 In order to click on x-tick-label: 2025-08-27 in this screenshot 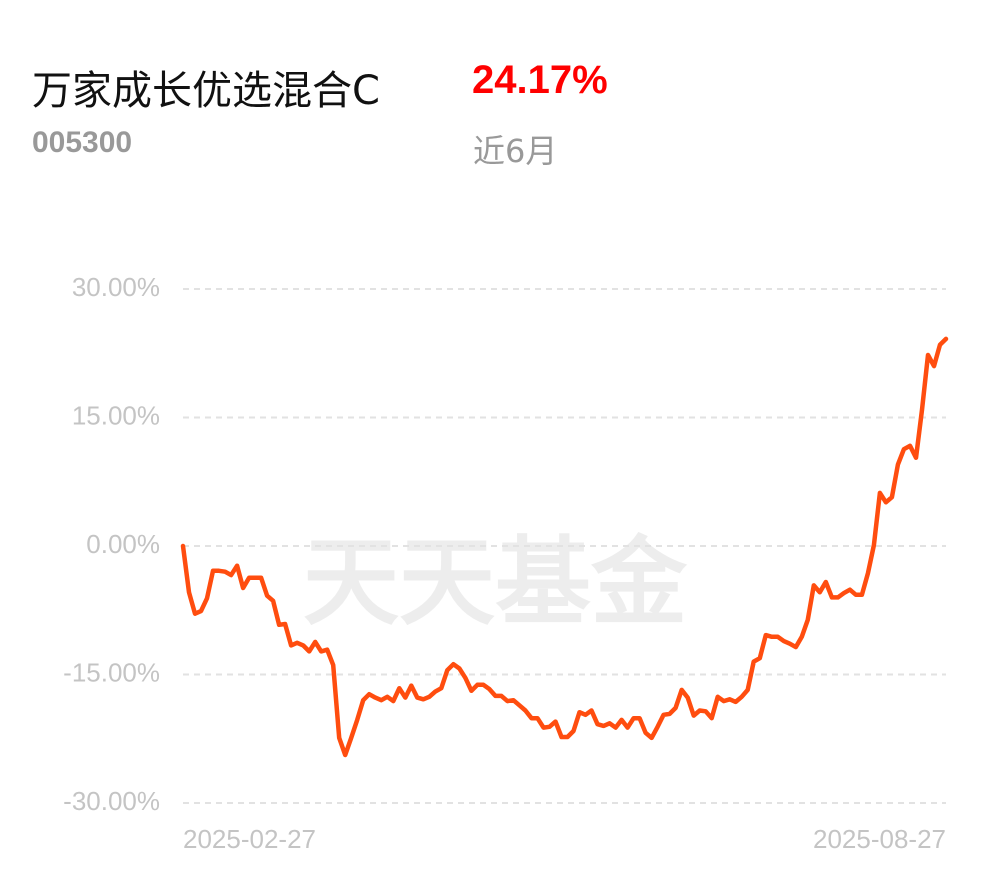, I will do `click(879, 839)`.